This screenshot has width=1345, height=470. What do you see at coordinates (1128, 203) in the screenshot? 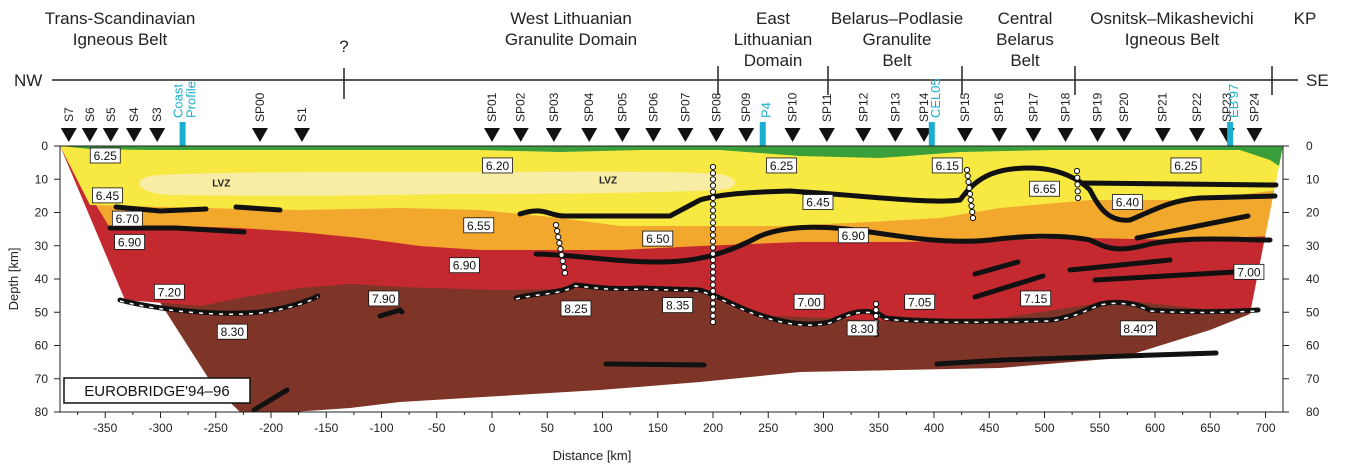
I see `velocity-label: 6.40` at bounding box center [1128, 203].